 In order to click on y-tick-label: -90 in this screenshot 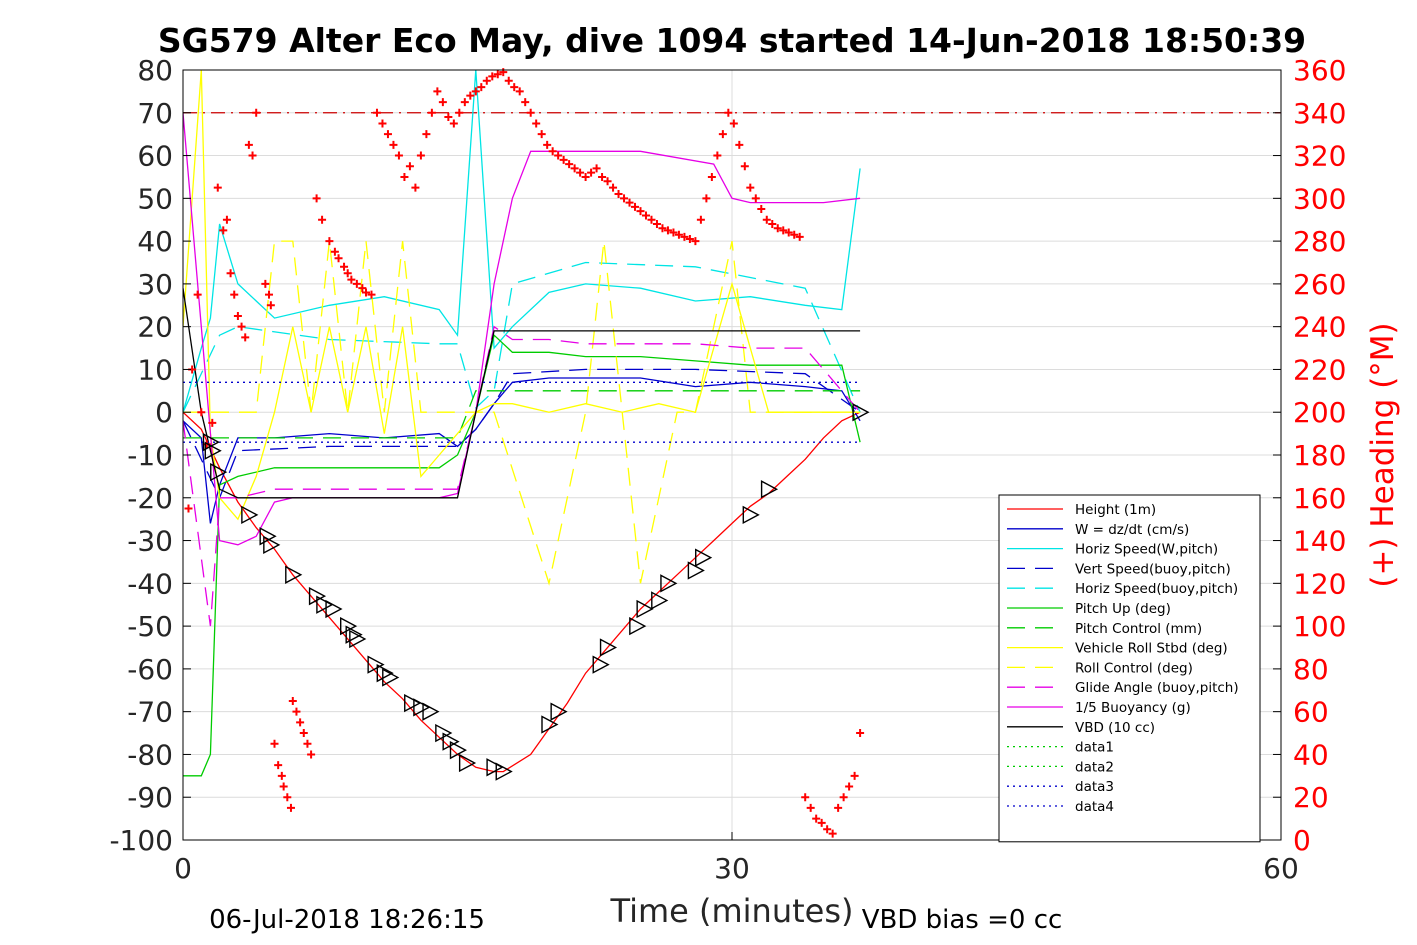, I will do `click(150, 797)`.